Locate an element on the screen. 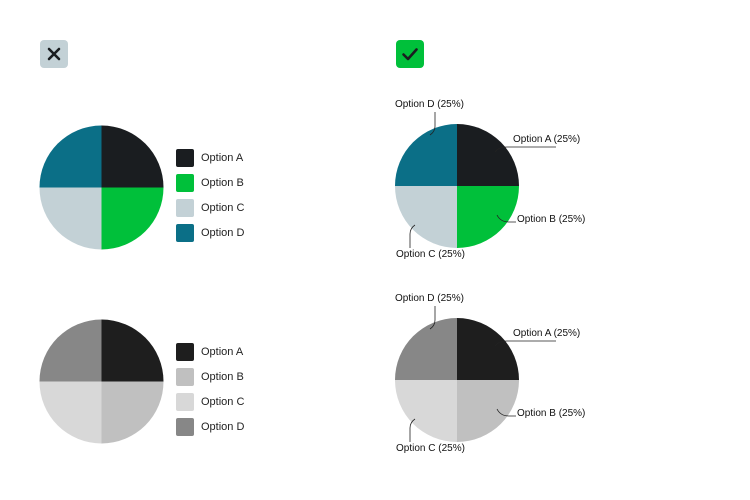 This screenshot has width=750, height=500. legend-gray-pie: Option A Option B Option C Option D is located at coordinates (210, 389).